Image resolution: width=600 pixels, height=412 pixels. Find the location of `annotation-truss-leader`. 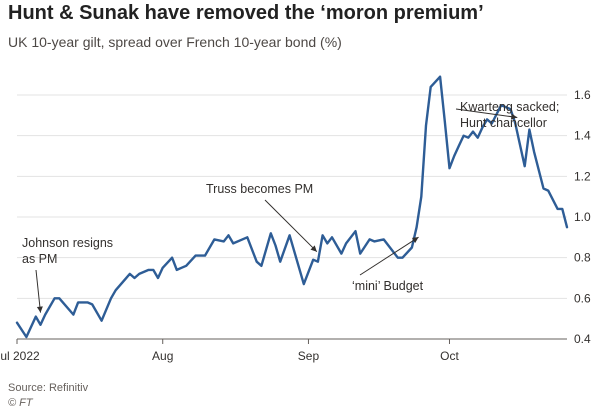

annotation-truss-leader is located at coordinates (291, 226).